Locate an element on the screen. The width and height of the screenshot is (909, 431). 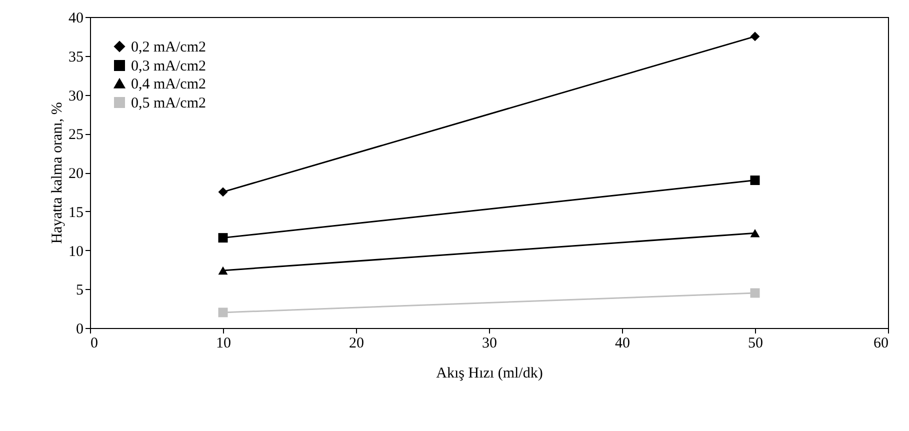
x-tick-label: 20 is located at coordinates (356, 344).